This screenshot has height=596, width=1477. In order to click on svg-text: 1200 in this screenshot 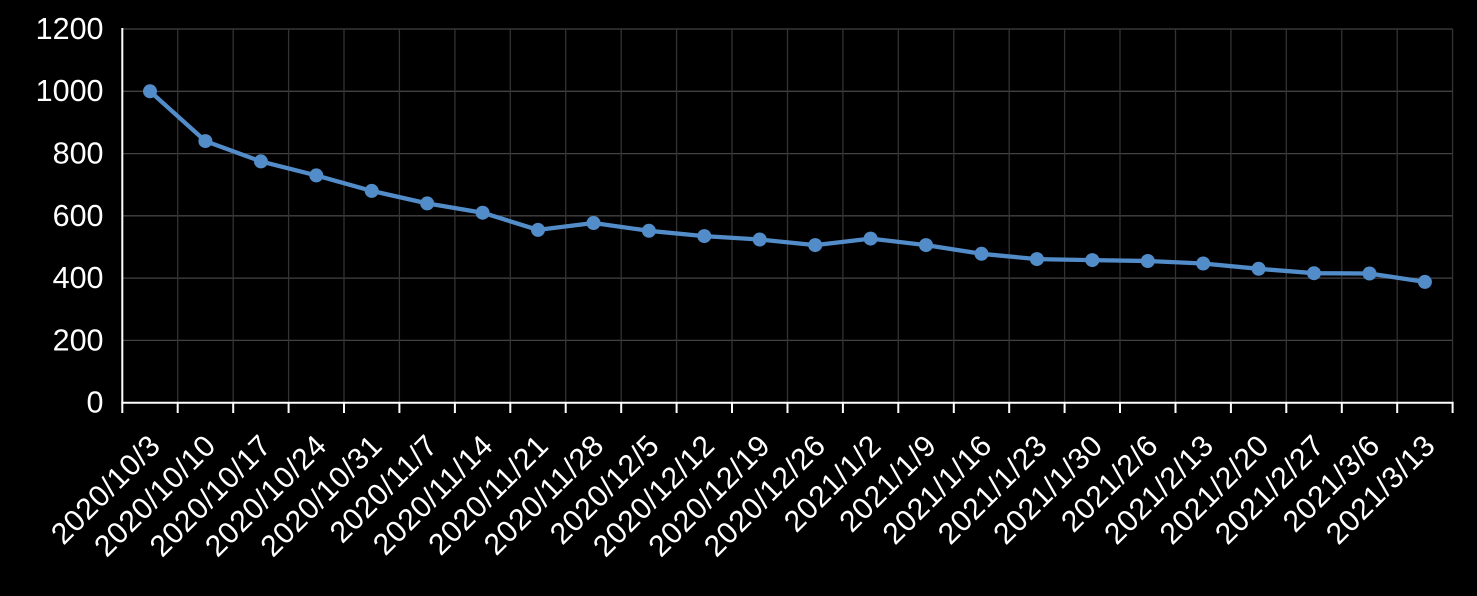, I will do `click(70, 29)`.